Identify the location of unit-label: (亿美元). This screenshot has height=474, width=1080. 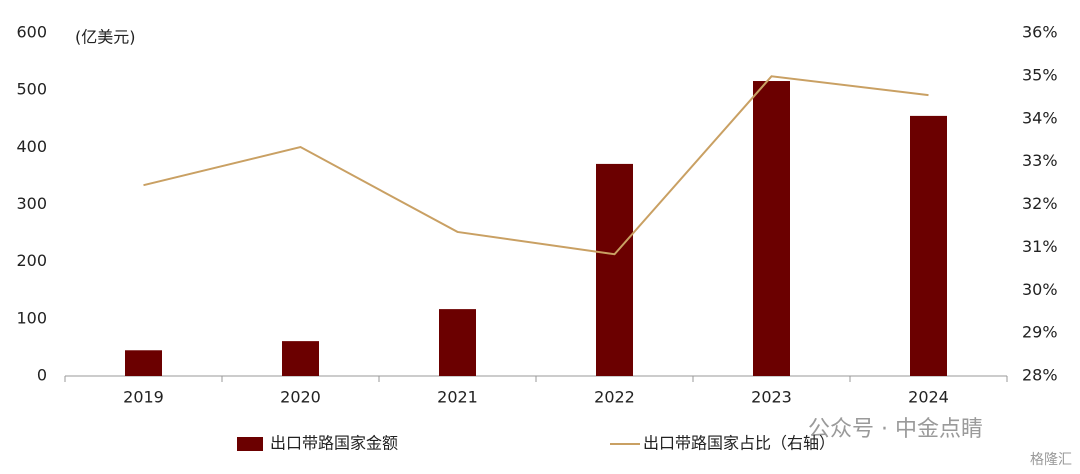
(105, 37).